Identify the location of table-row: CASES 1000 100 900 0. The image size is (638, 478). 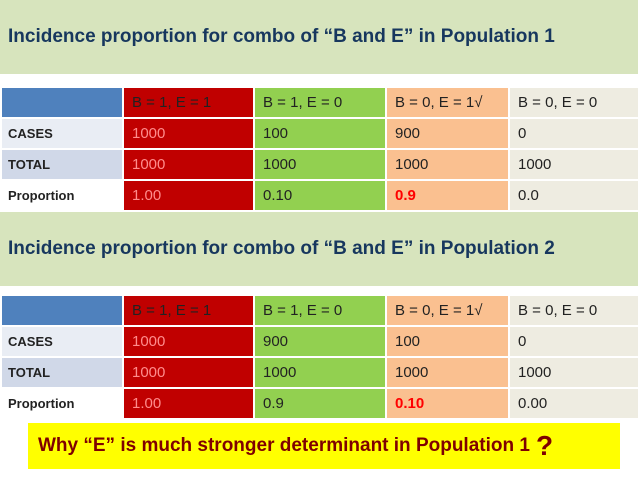
(319, 133).